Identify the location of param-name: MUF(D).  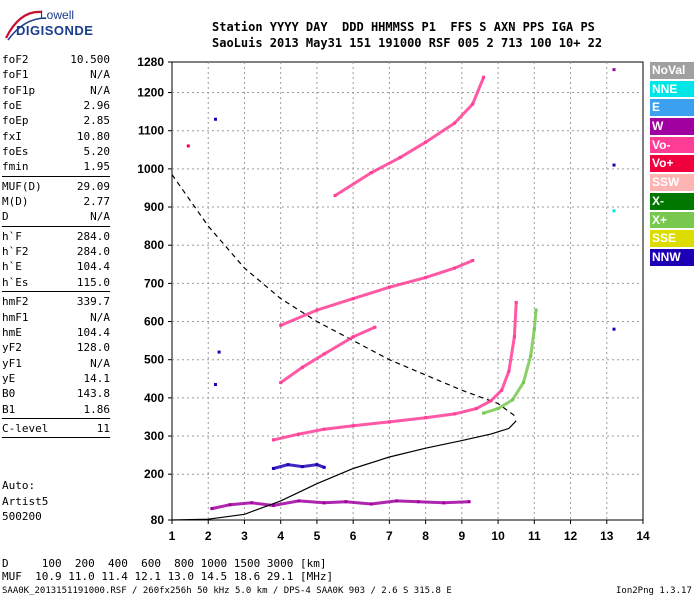
(22, 186).